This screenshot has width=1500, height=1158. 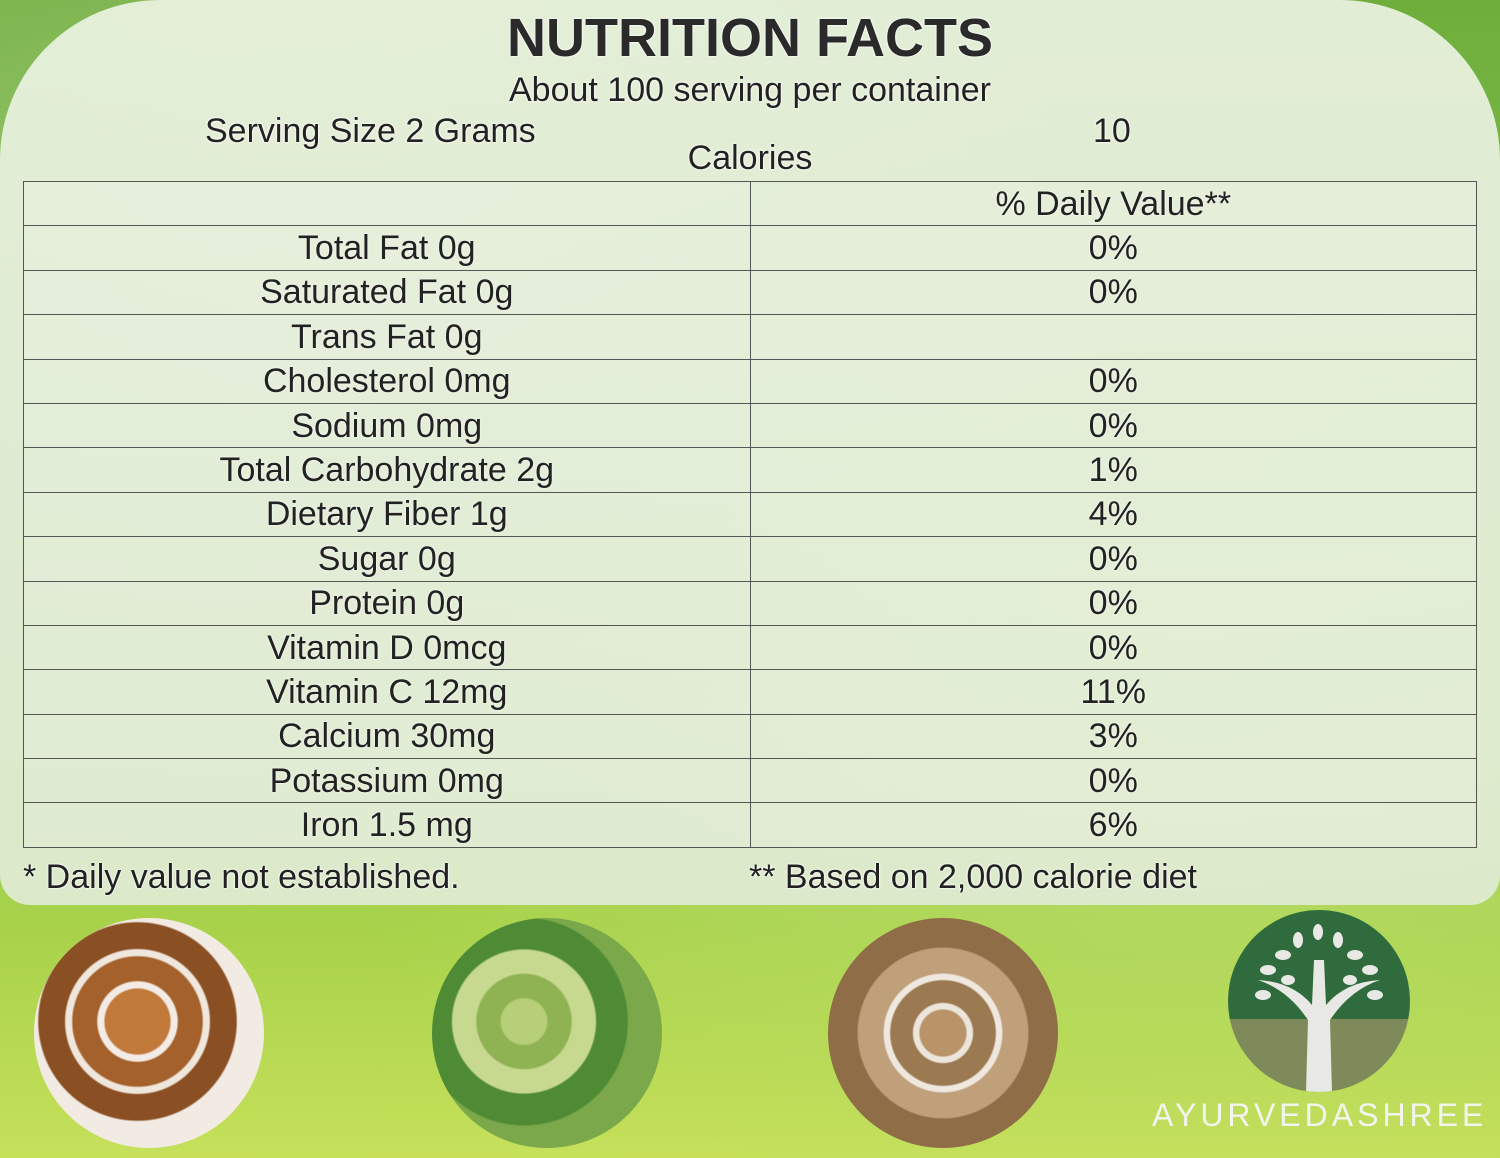 What do you see at coordinates (1319, 1001) in the screenshot?
I see `brand-logo-tree-icon` at bounding box center [1319, 1001].